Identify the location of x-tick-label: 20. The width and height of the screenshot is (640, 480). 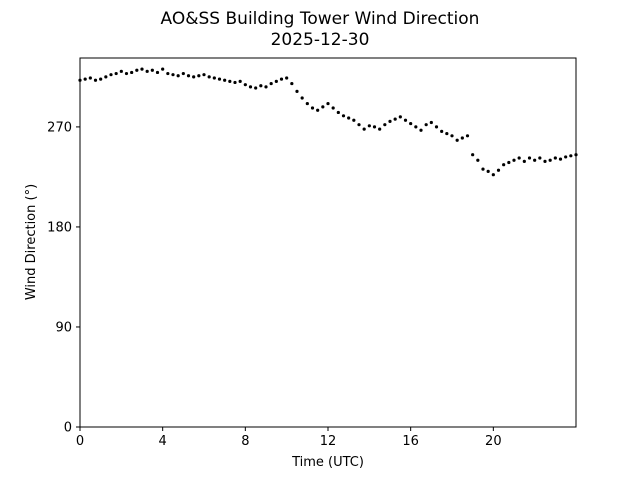
(493, 441).